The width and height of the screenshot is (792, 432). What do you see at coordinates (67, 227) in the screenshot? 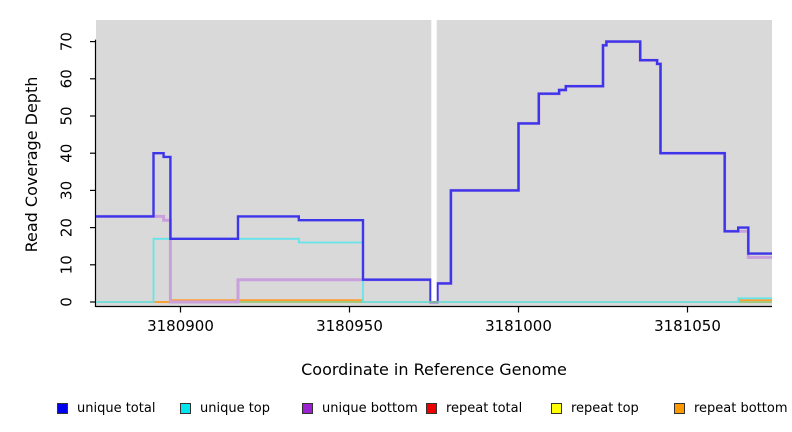
I see `y-tick-label: 20` at bounding box center [67, 227].